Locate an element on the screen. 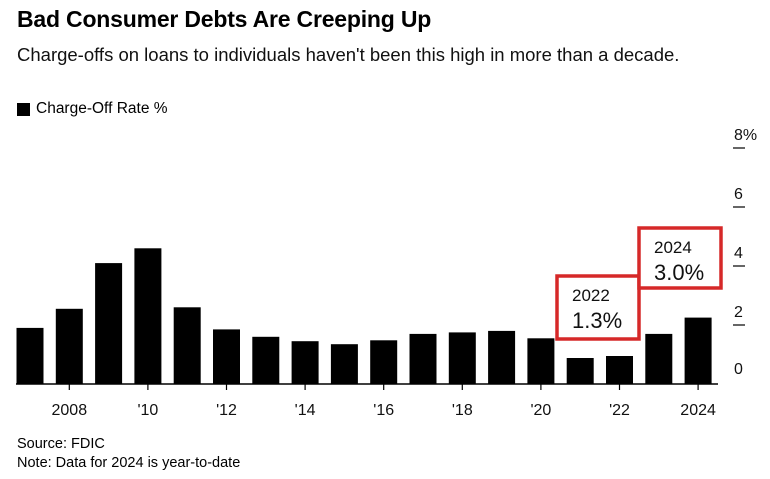 The width and height of the screenshot is (770, 479). annotation-year: 2024 is located at coordinates (673, 247).